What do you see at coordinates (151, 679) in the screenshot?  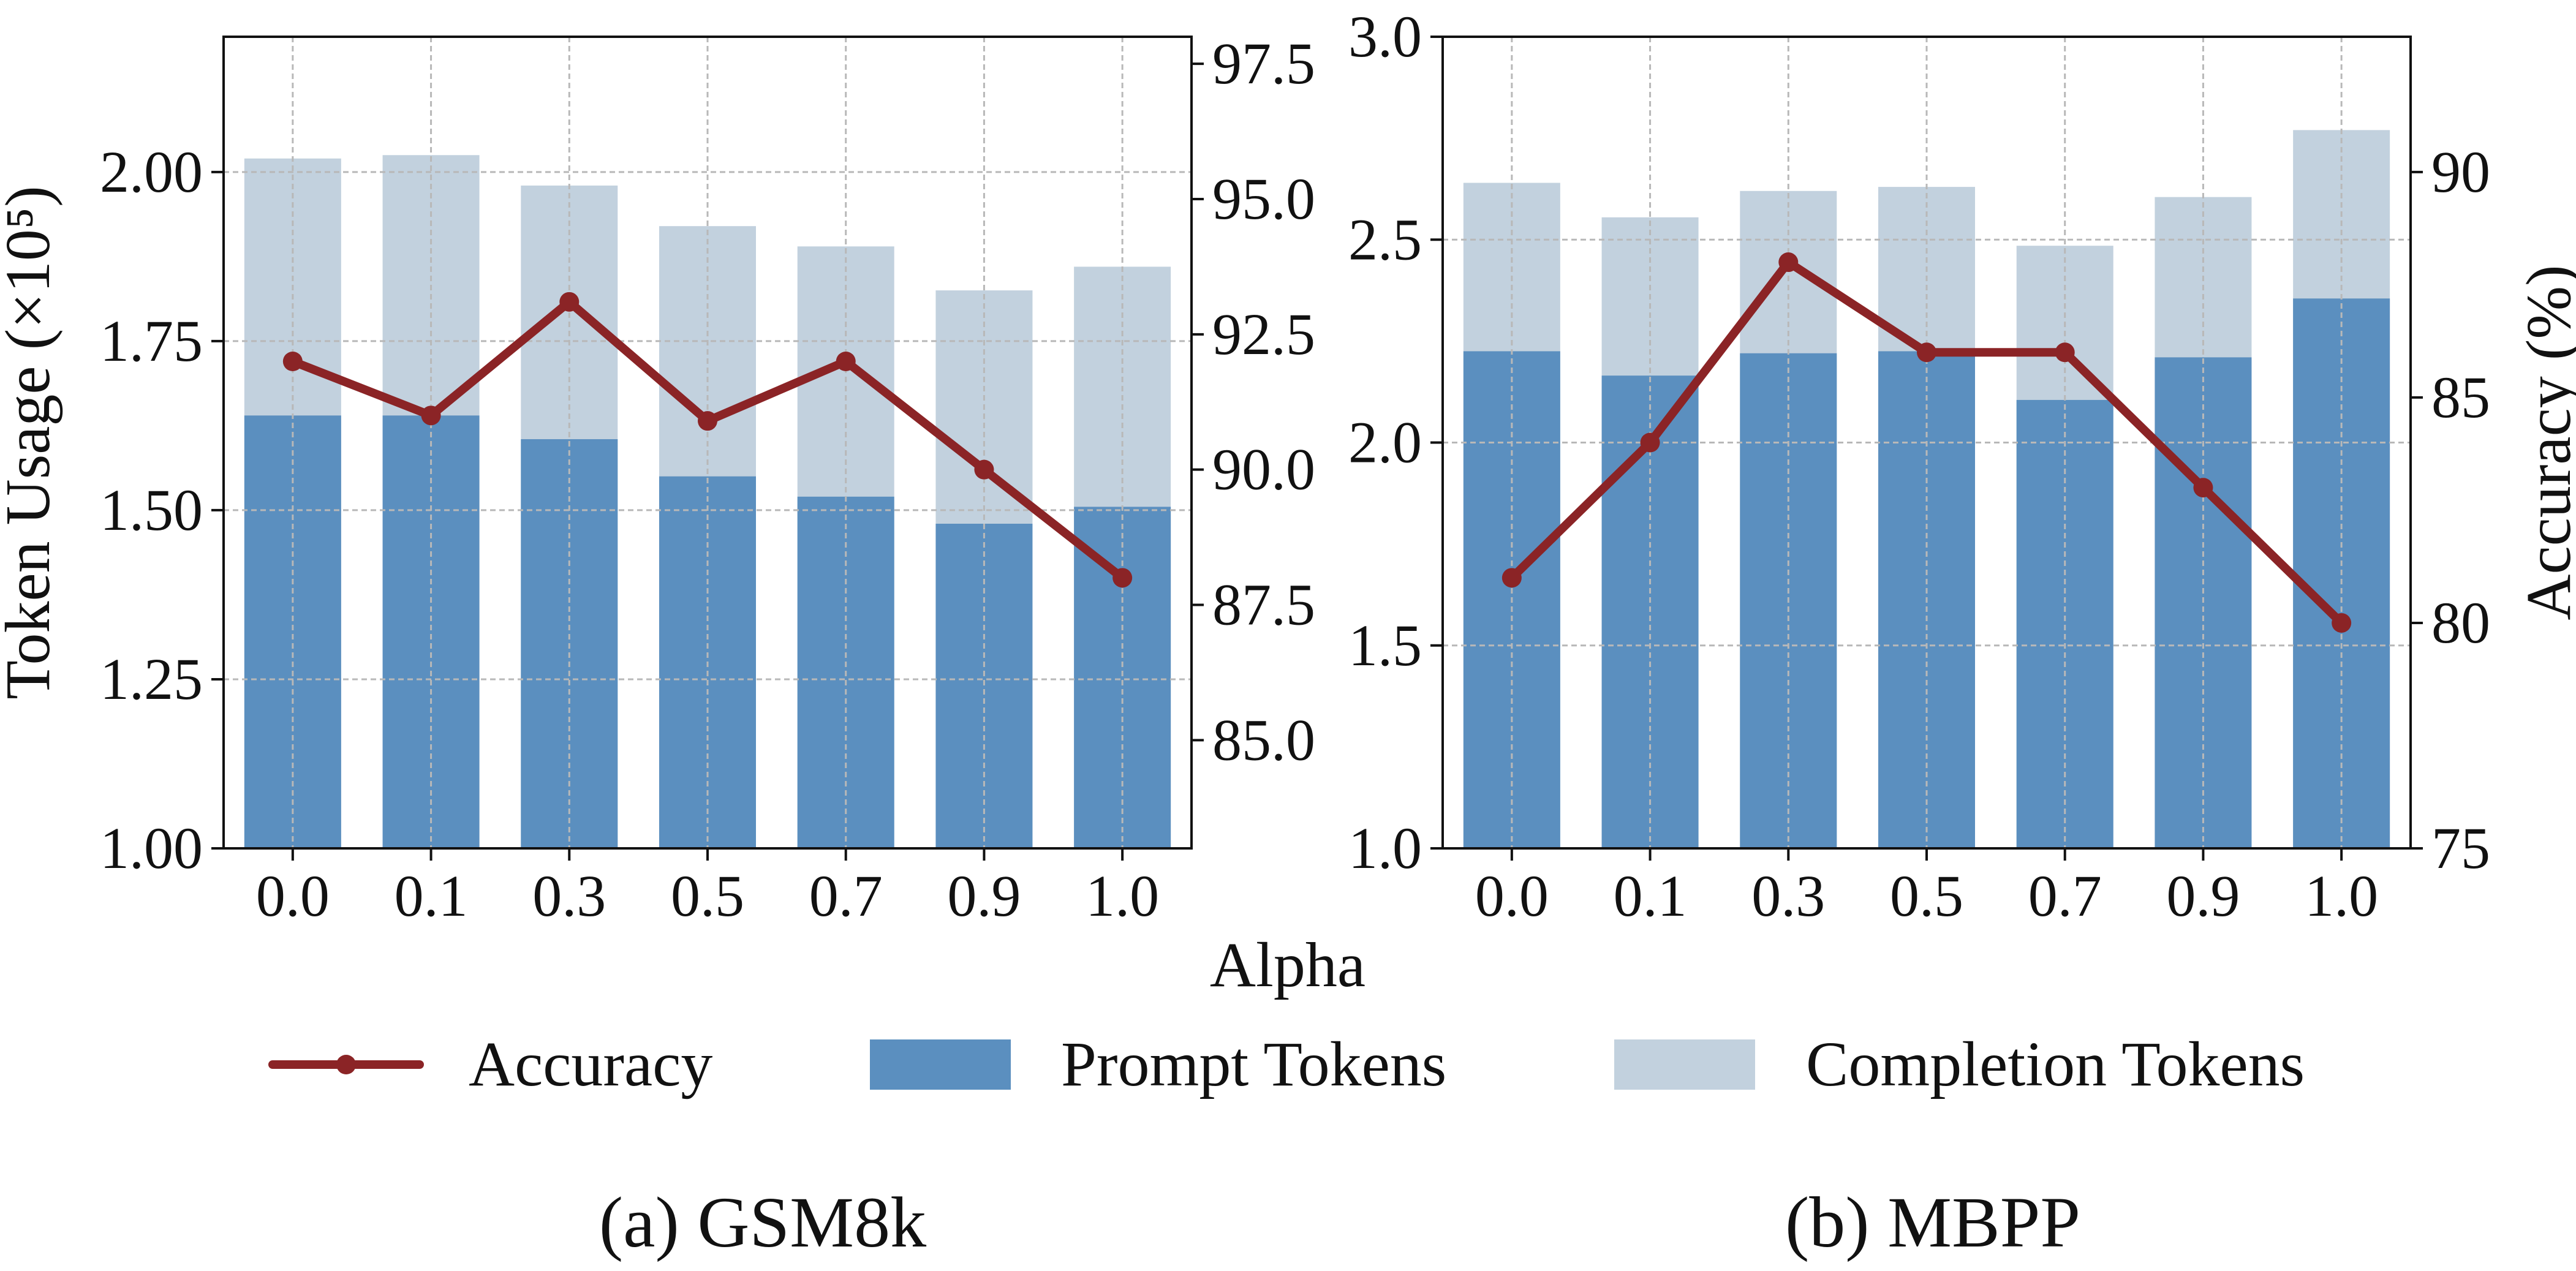 I see `y-tick-label: 1.25` at bounding box center [151, 679].